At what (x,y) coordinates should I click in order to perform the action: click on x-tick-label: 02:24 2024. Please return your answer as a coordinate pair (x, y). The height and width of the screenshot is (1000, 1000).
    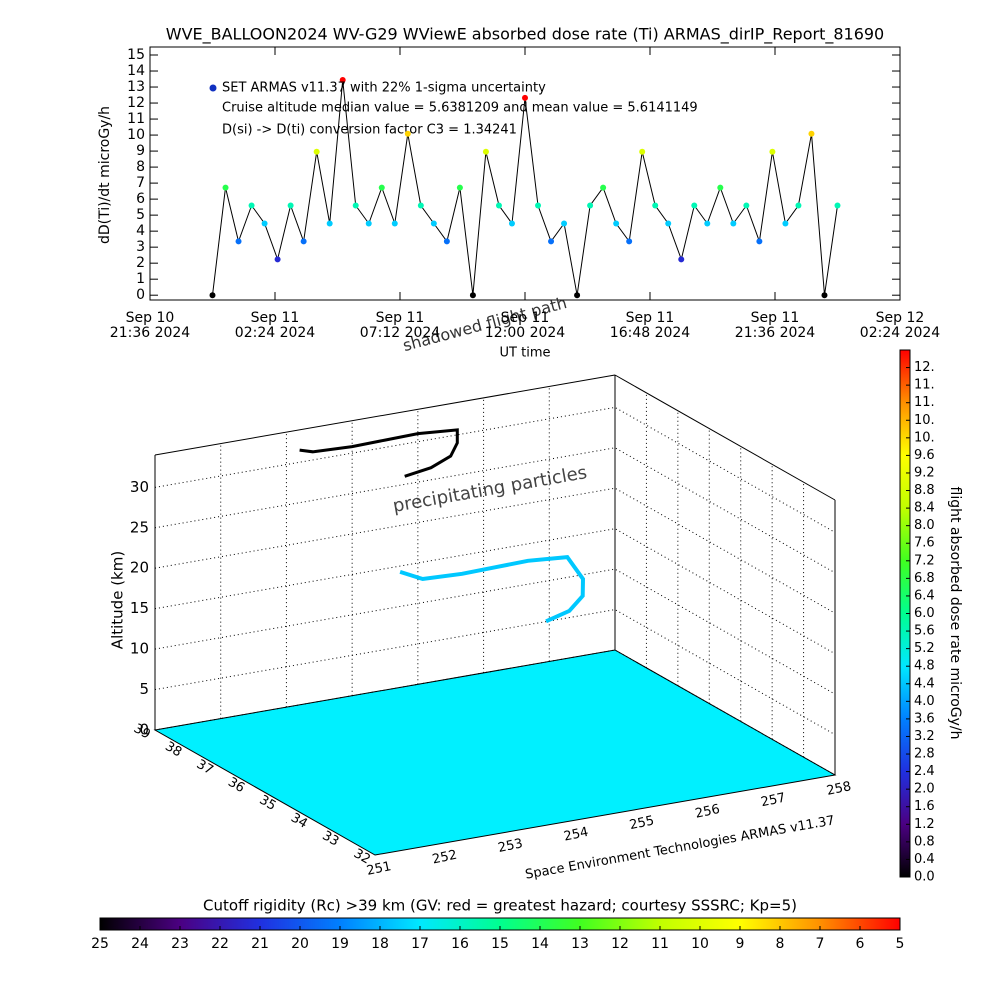
    Looking at the image, I should click on (275, 333).